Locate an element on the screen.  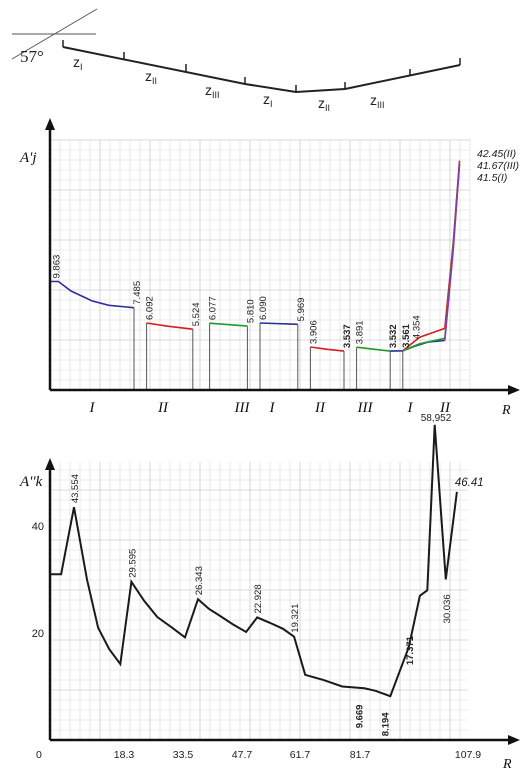
x-tick-label: 0 is located at coordinates (39, 755).